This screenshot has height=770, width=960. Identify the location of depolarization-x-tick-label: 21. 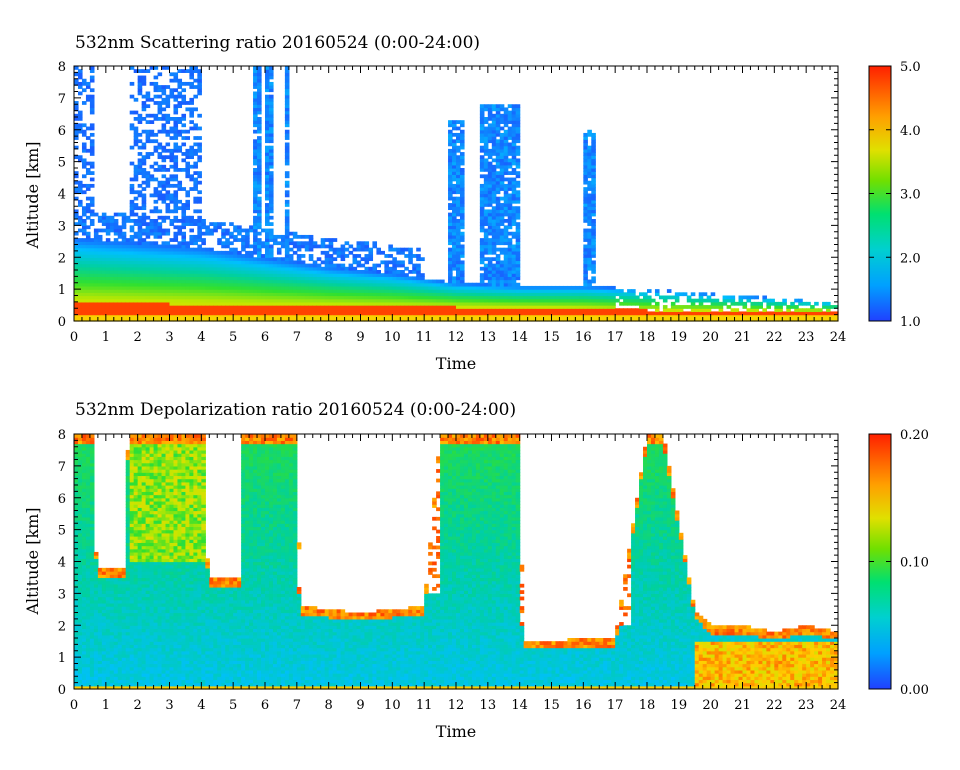
(742, 705).